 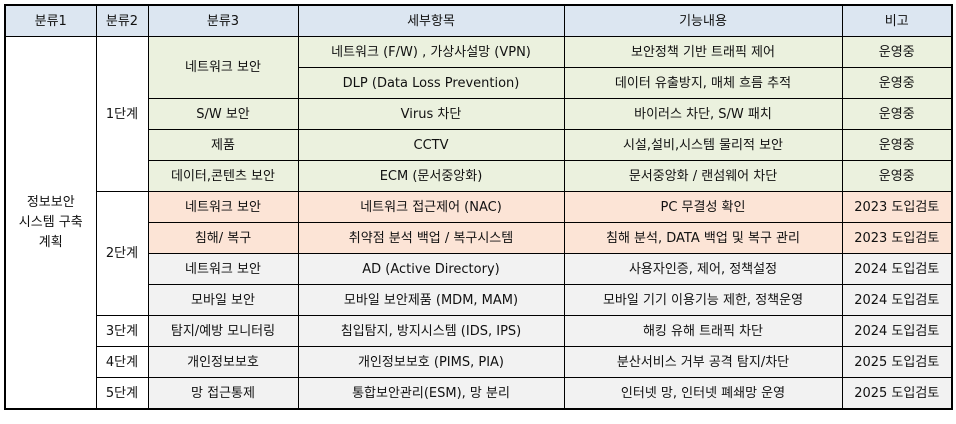 I want to click on stage-cell: 5단계, so click(x=122, y=393).